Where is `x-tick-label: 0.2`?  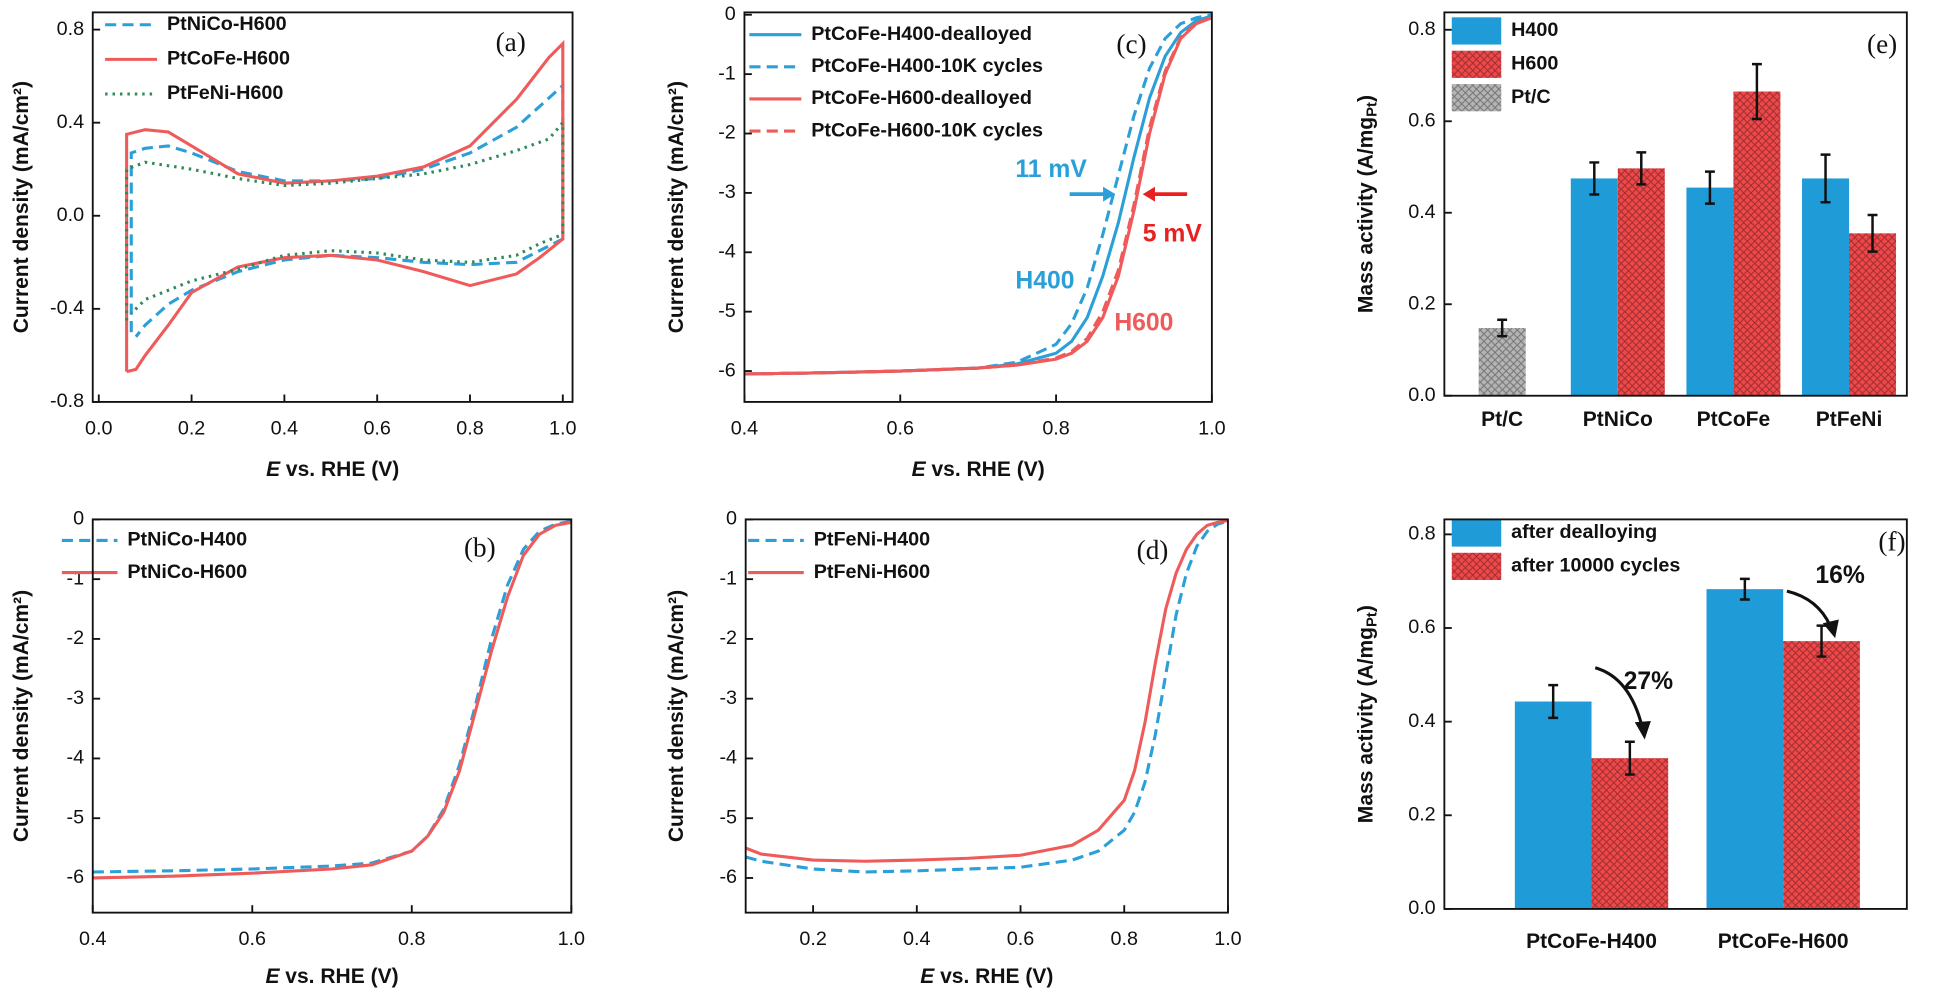 x-tick-label: 0.2 is located at coordinates (812, 939).